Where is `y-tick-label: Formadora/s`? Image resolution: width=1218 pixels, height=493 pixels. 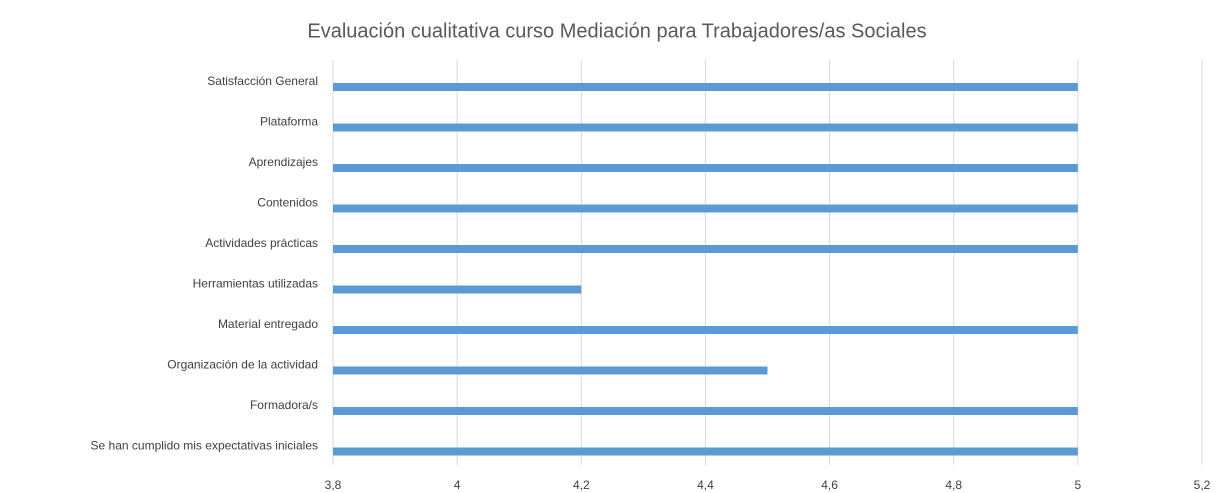
y-tick-label: Formadora/s is located at coordinates (284, 405).